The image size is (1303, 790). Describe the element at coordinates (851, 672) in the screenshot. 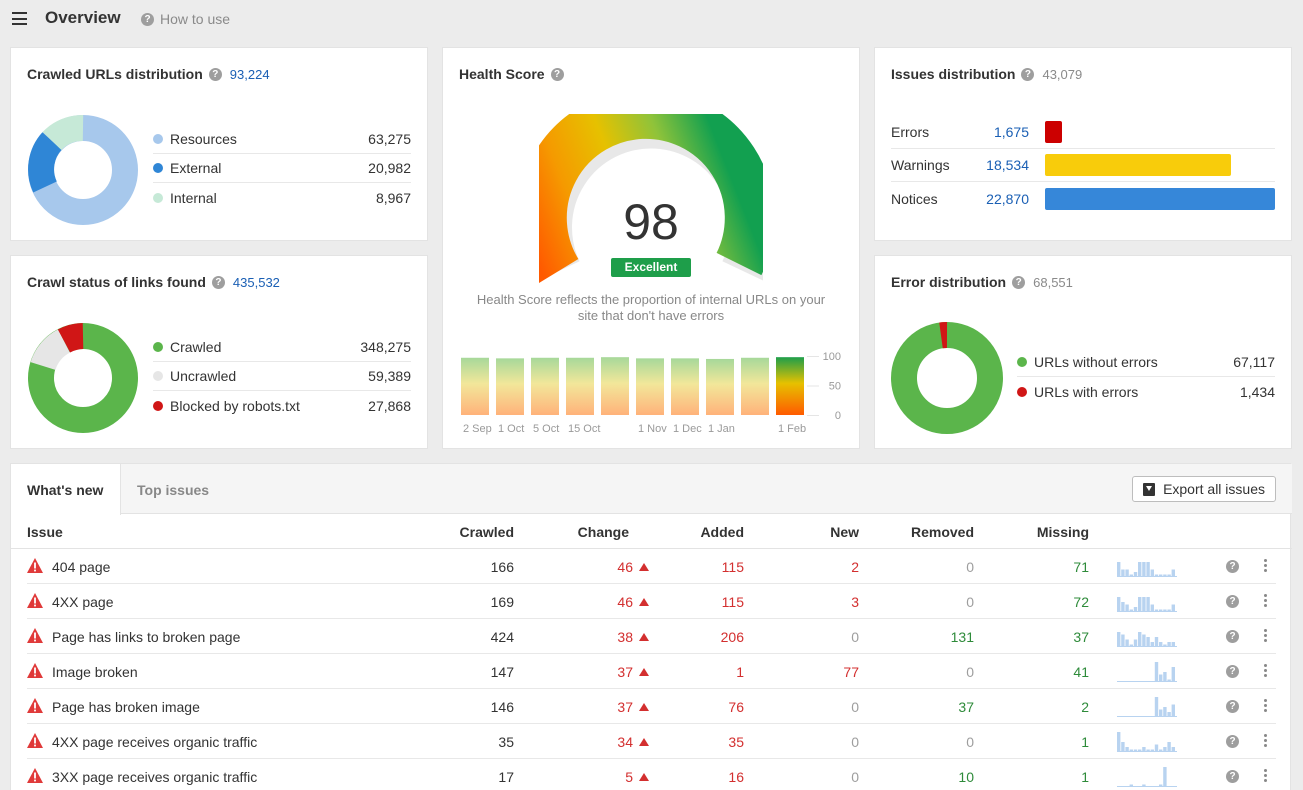

I see `new-value: 77` at that location.